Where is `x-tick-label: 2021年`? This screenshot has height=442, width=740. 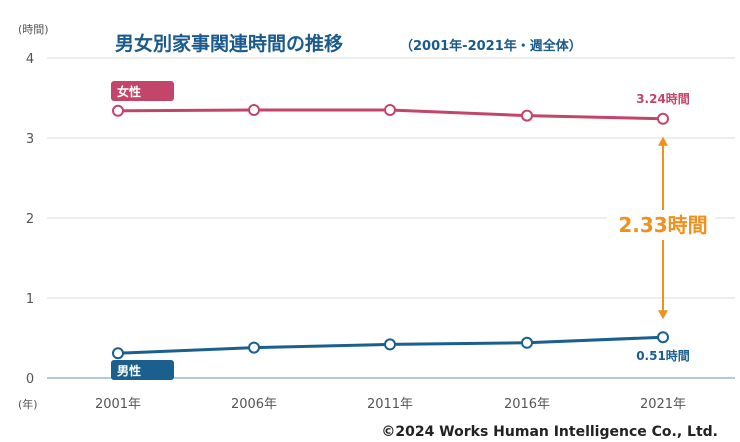 x-tick-label: 2021年 is located at coordinates (663, 404).